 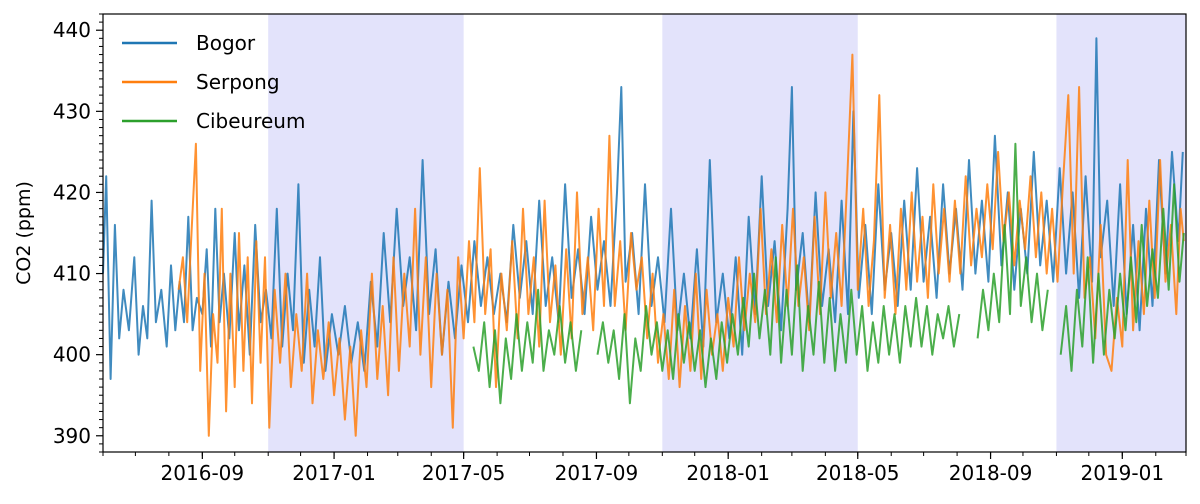 I want to click on y-tick-label: 440, so click(x=72, y=30).